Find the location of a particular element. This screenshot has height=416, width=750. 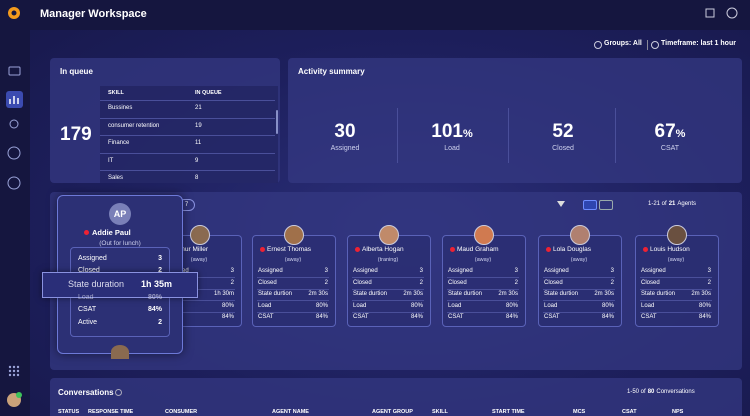

panel-title: In queue is located at coordinates (76, 71).